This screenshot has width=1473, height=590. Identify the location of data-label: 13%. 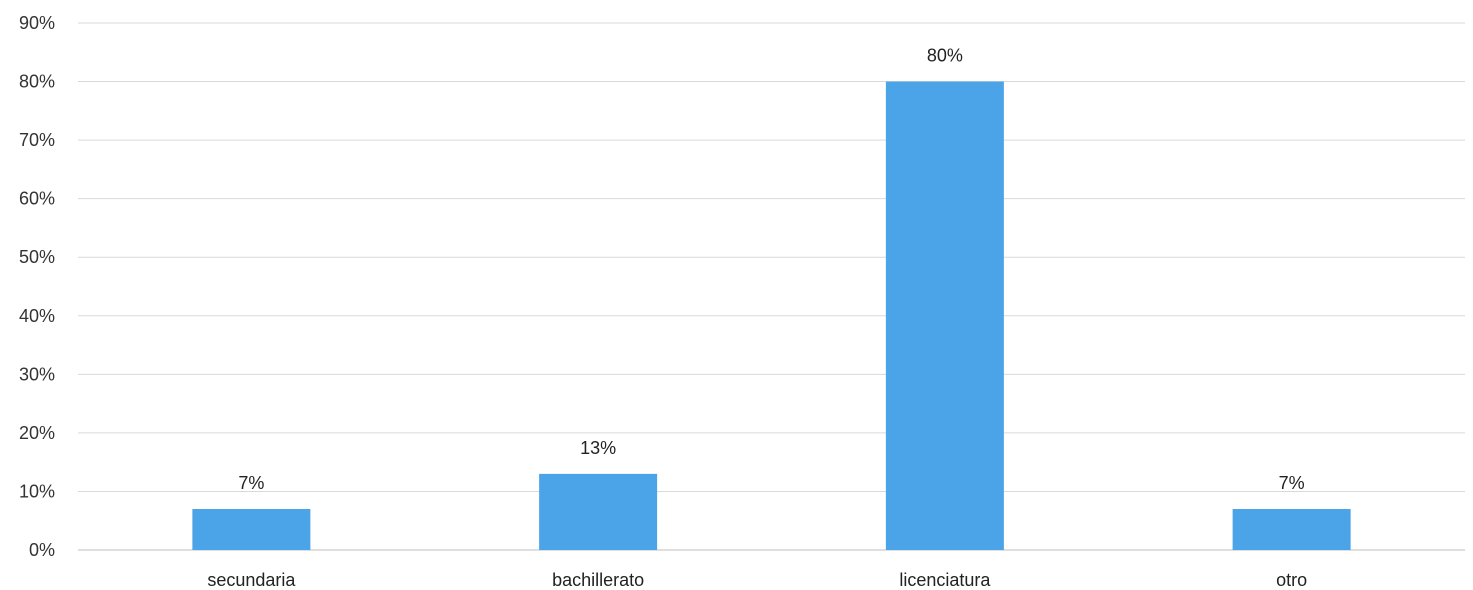
(598, 448).